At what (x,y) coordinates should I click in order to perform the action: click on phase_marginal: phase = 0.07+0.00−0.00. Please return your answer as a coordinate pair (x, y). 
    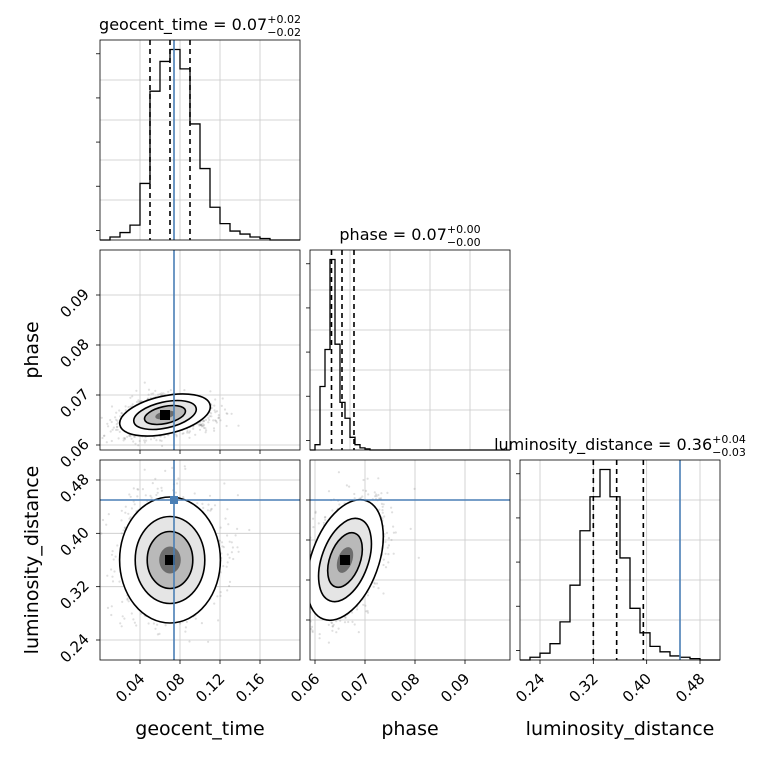
    Looking at the image, I should click on (408, 337).